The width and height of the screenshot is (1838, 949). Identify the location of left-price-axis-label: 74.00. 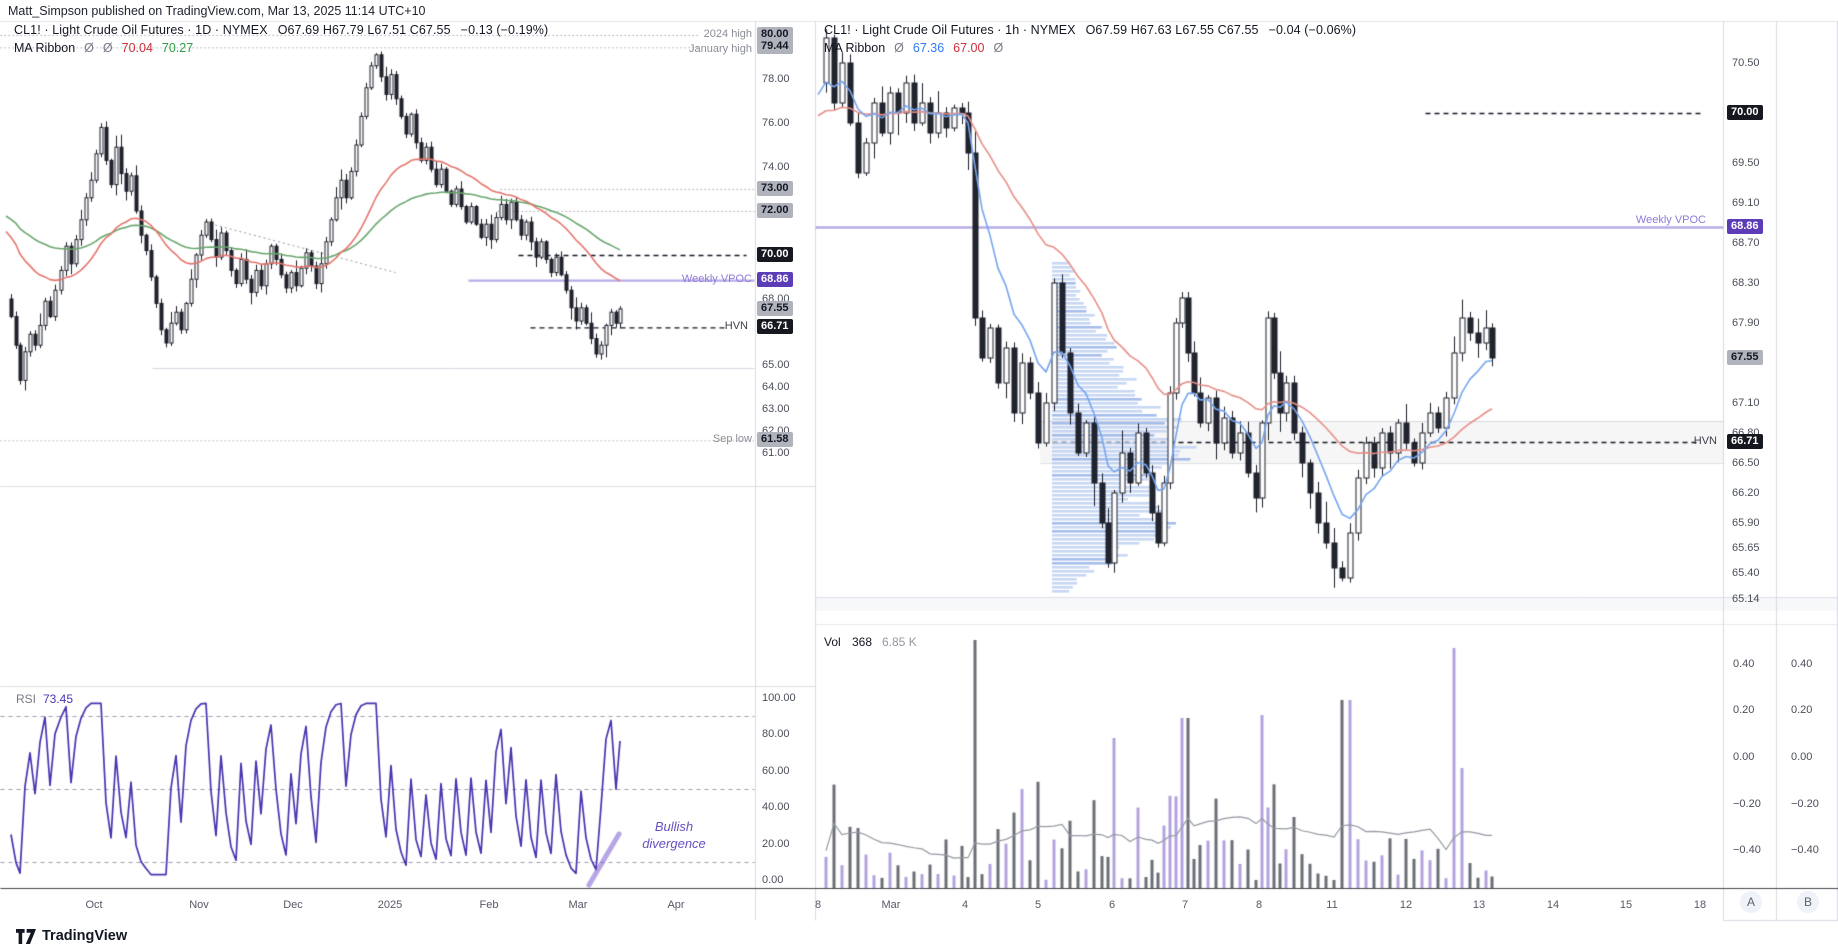
(776, 167).